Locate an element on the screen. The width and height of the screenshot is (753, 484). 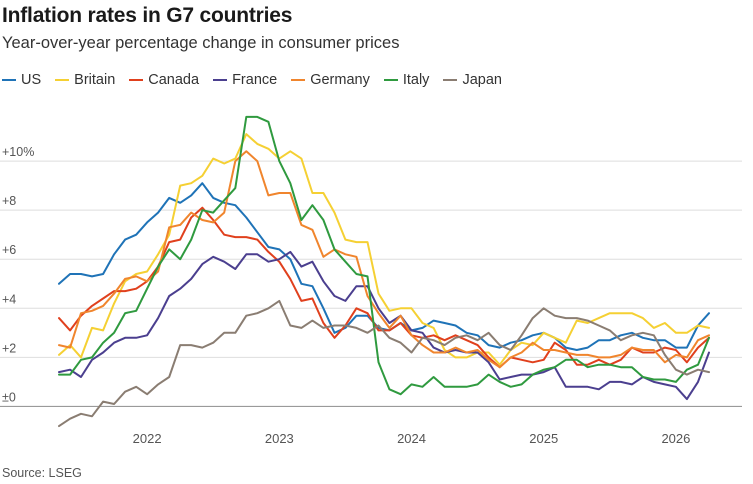
legend-label: US is located at coordinates (31, 80).